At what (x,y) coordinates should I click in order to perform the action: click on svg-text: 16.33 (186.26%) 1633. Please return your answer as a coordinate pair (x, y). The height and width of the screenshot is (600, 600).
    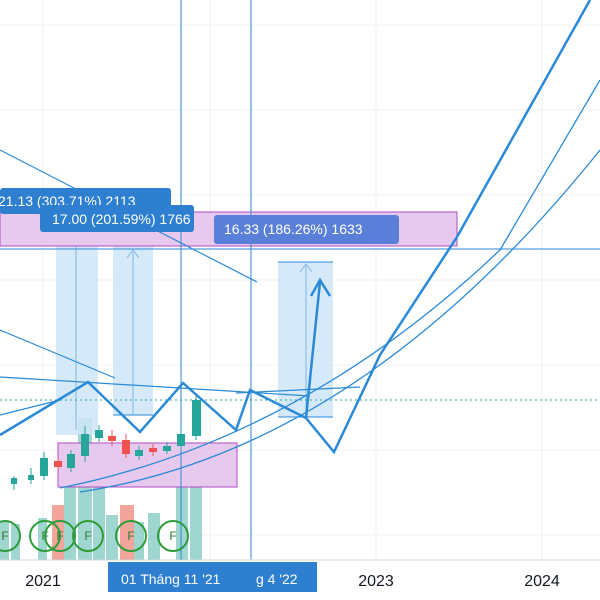
    Looking at the image, I should click on (293, 229).